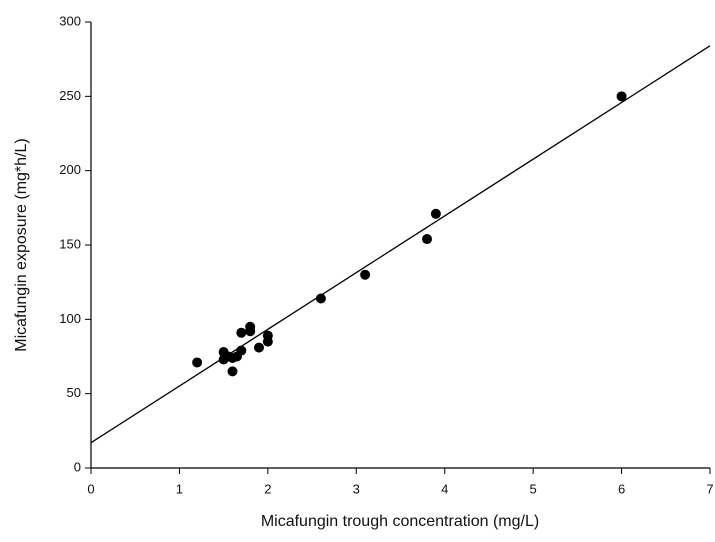 The height and width of the screenshot is (542, 715). What do you see at coordinates (533, 488) in the screenshot?
I see `x-tick-label: 5` at bounding box center [533, 488].